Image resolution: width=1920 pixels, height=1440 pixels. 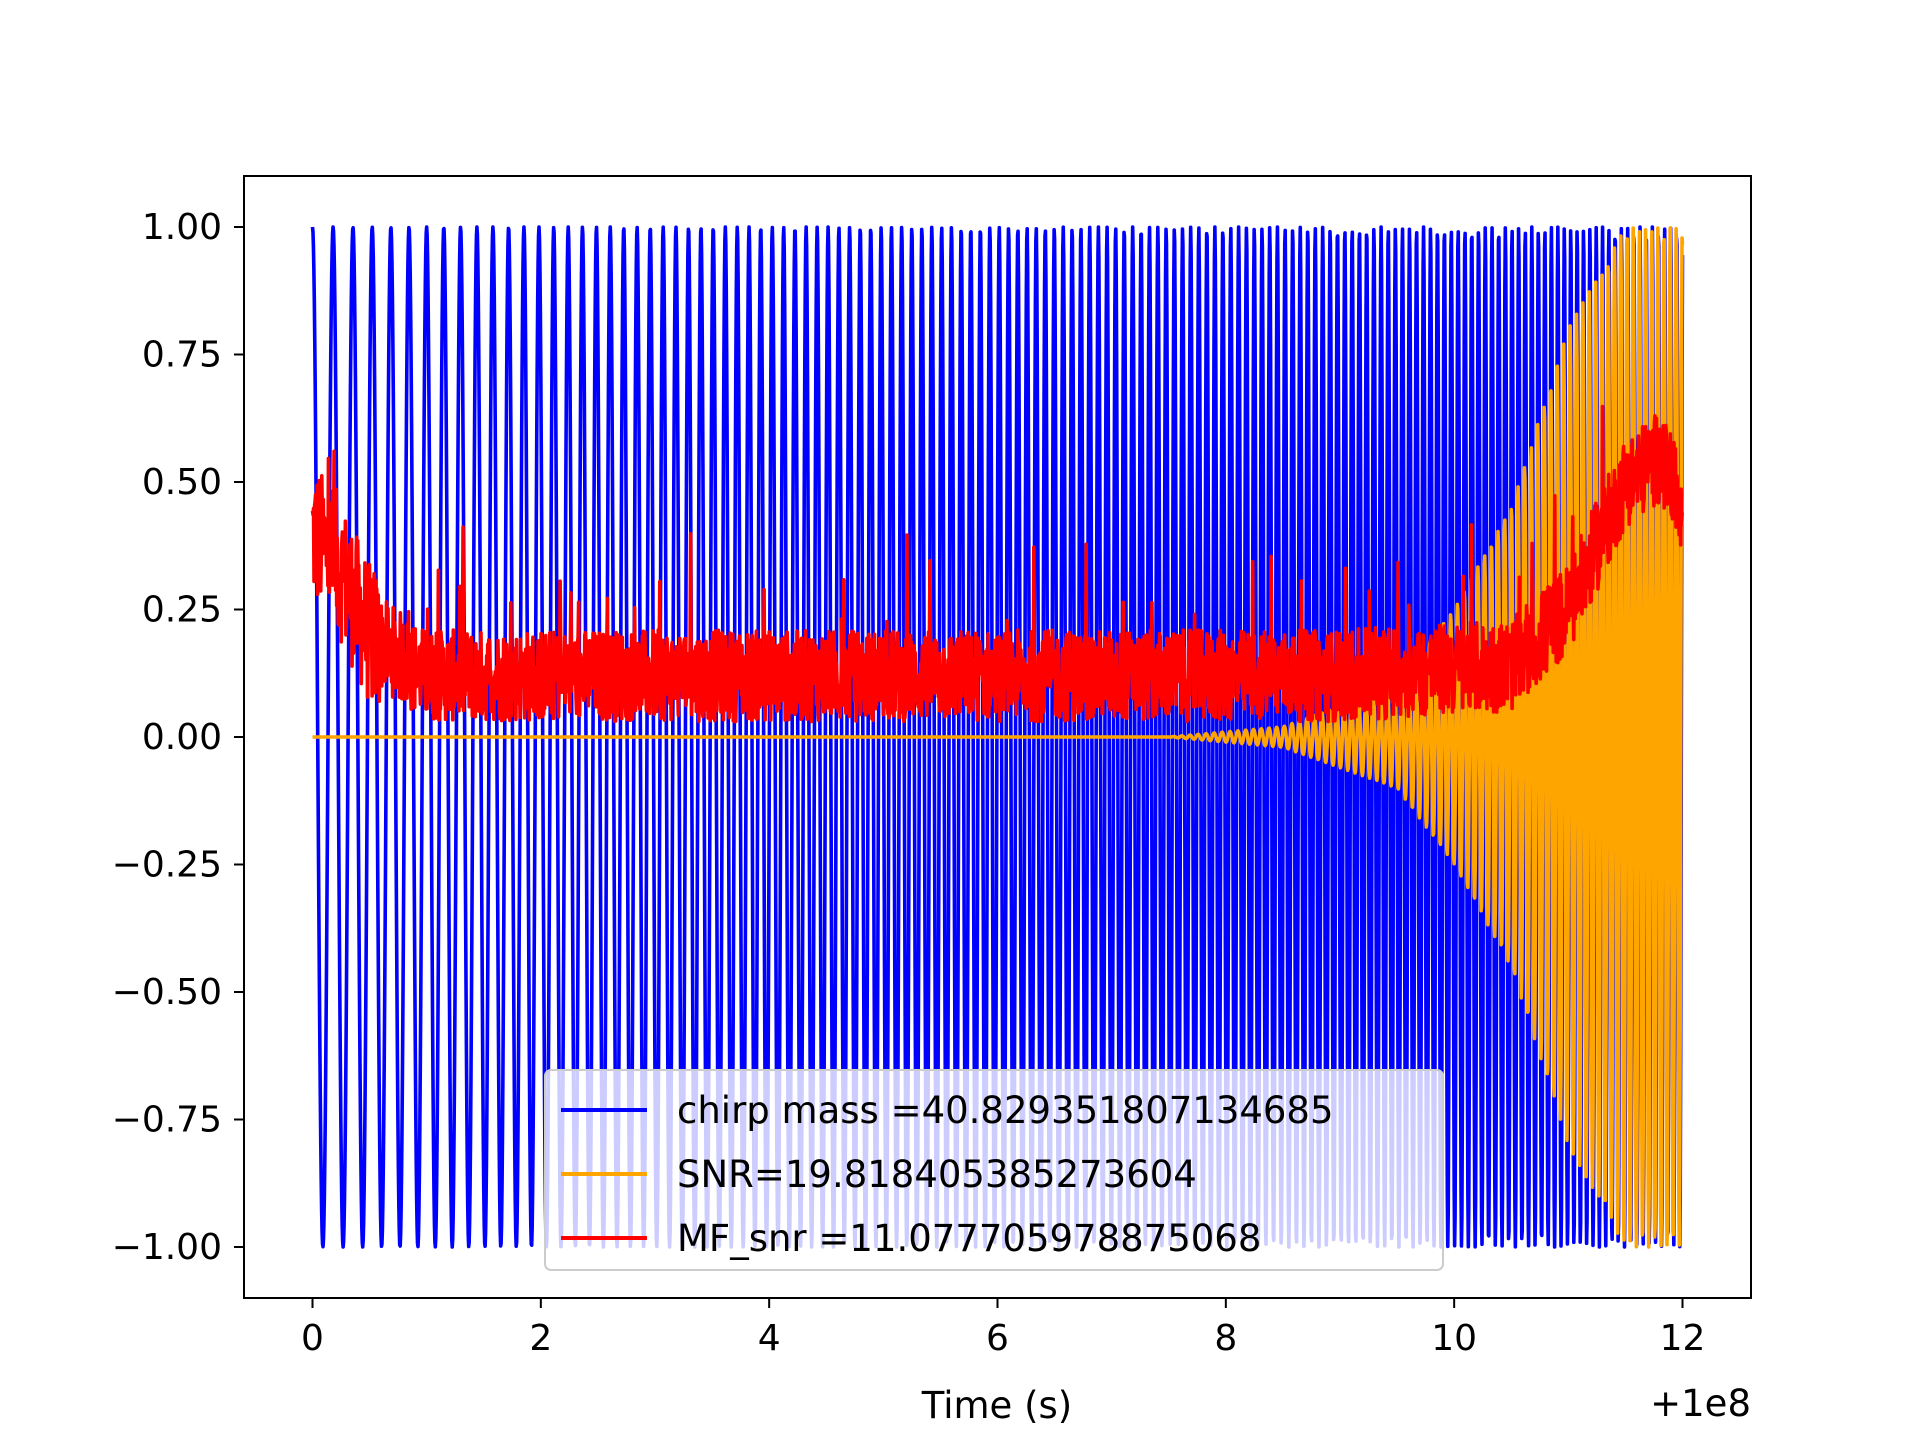 What do you see at coordinates (167, 992) in the screenshot?
I see `y-tick-label: −0.50` at bounding box center [167, 992].